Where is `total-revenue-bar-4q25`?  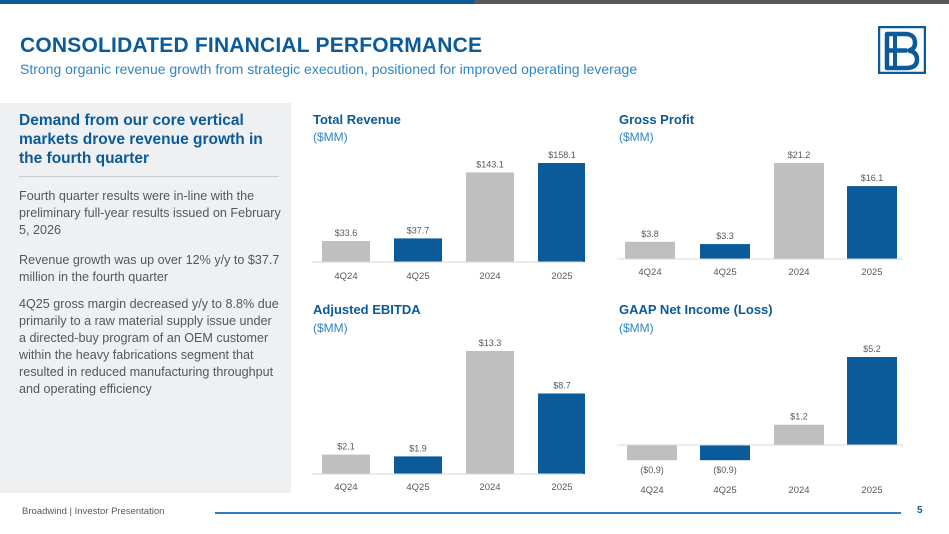
total-revenue-bar-4q25 is located at coordinates (418, 250).